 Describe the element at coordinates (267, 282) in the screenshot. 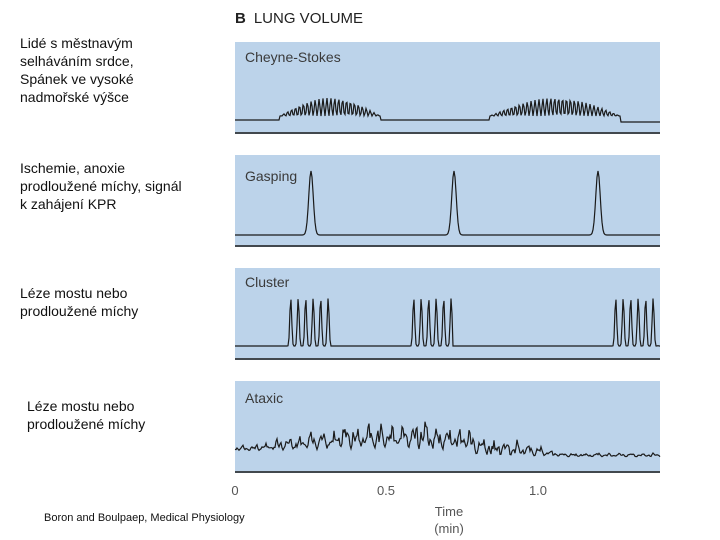

I see `panel-label: Cluster` at that location.